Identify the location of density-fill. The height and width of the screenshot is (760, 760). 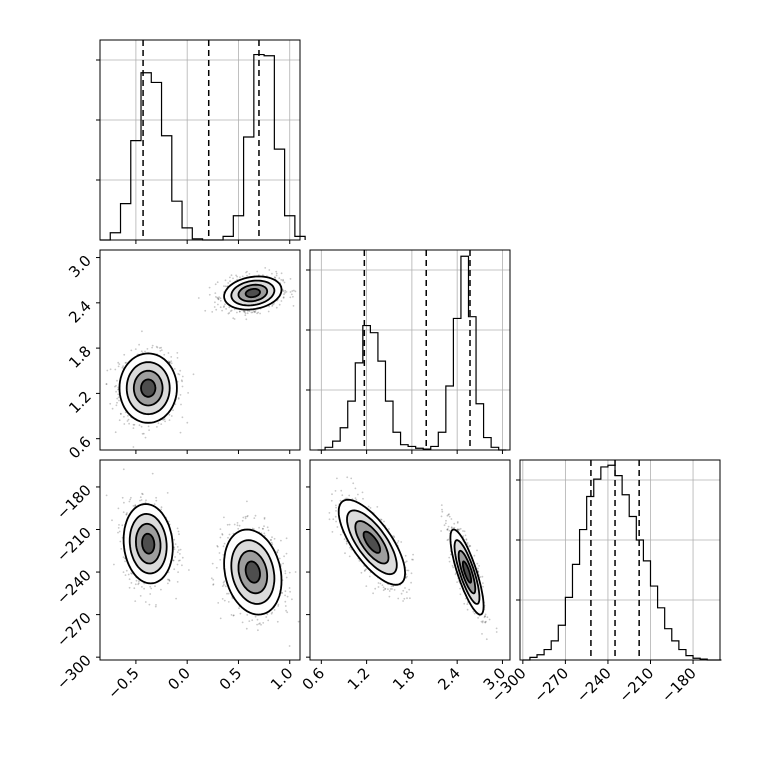
(148, 543).